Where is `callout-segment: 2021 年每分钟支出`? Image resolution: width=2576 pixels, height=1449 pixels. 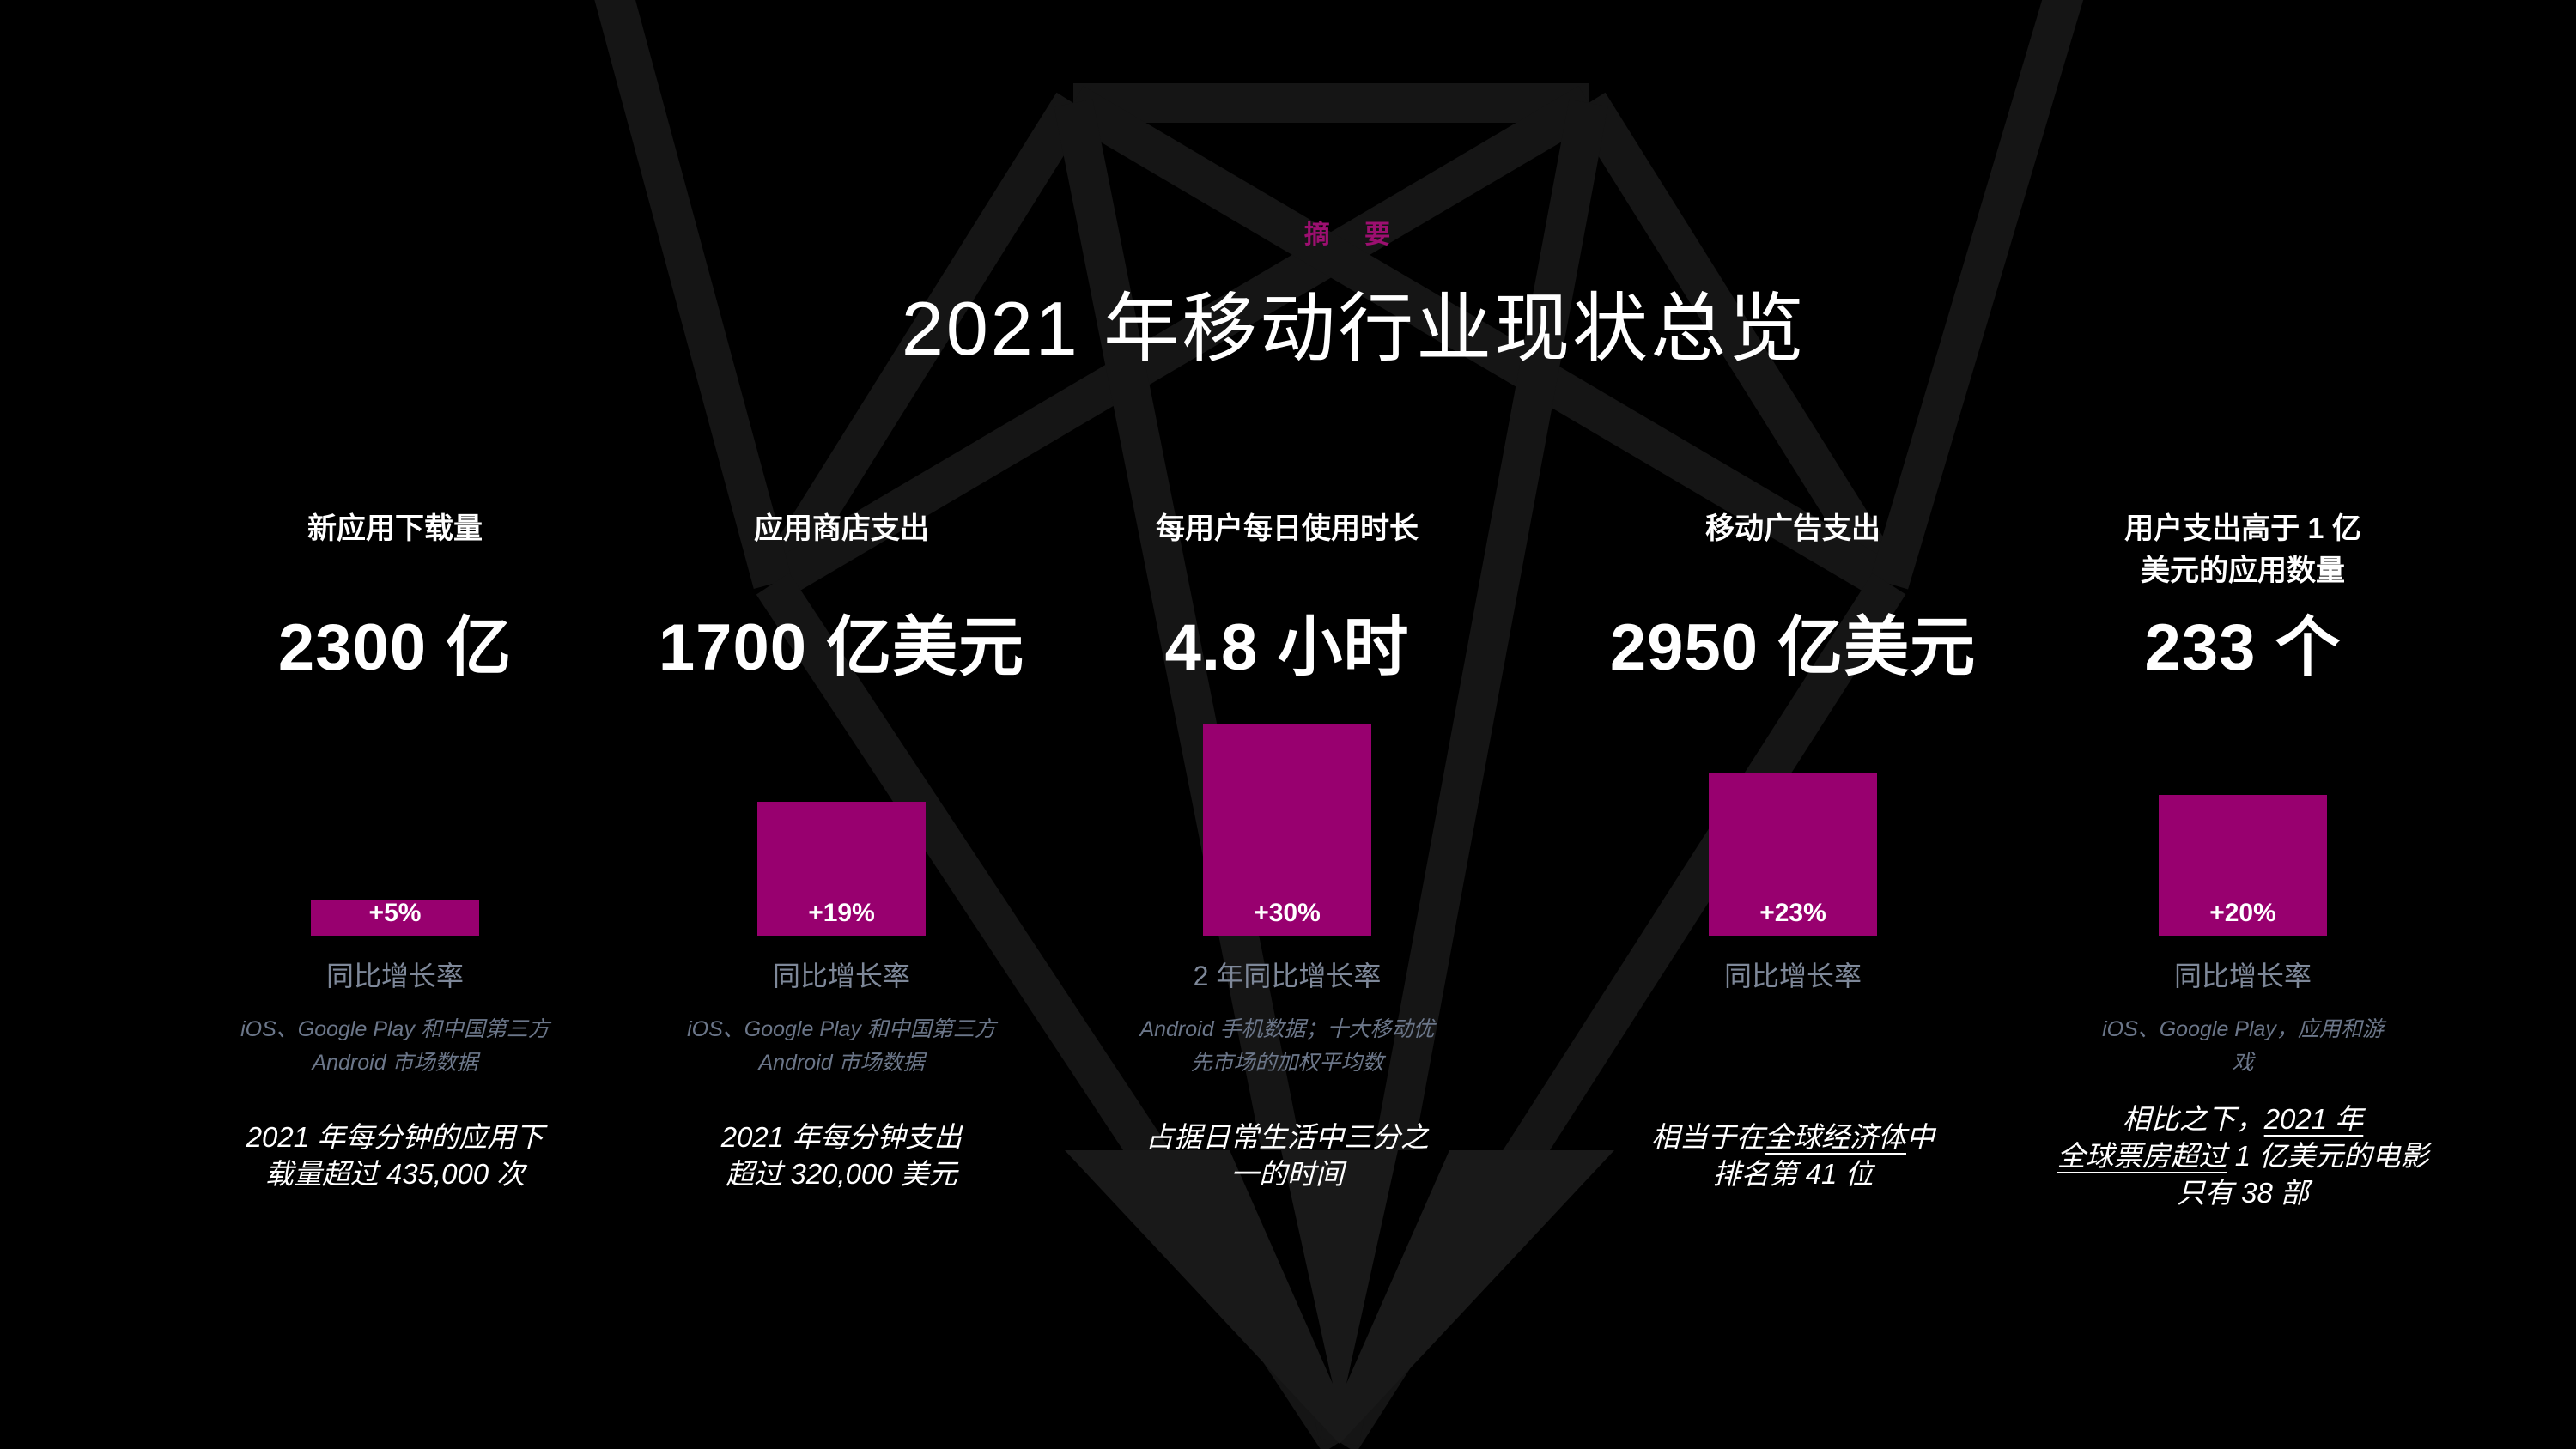 callout-segment: 2021 年每分钟支出 is located at coordinates (841, 1137).